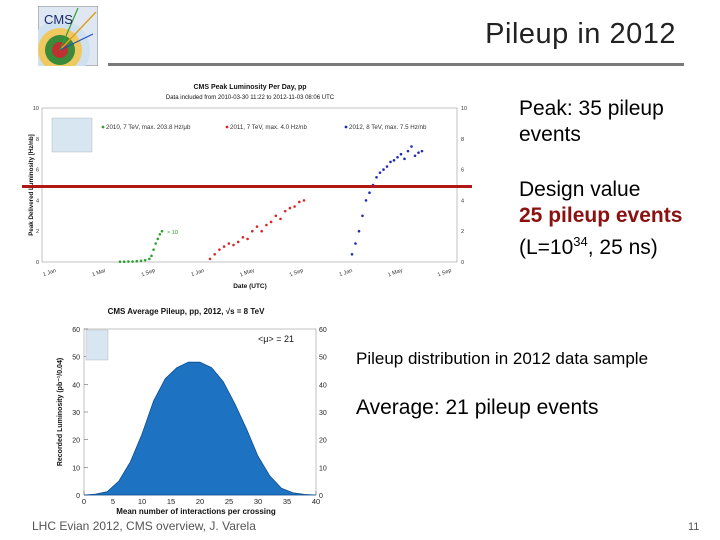 The height and width of the screenshot is (540, 720). Describe the element at coordinates (276, 339) in the screenshot. I see `pileup-annotation: <μ> = 21` at that location.